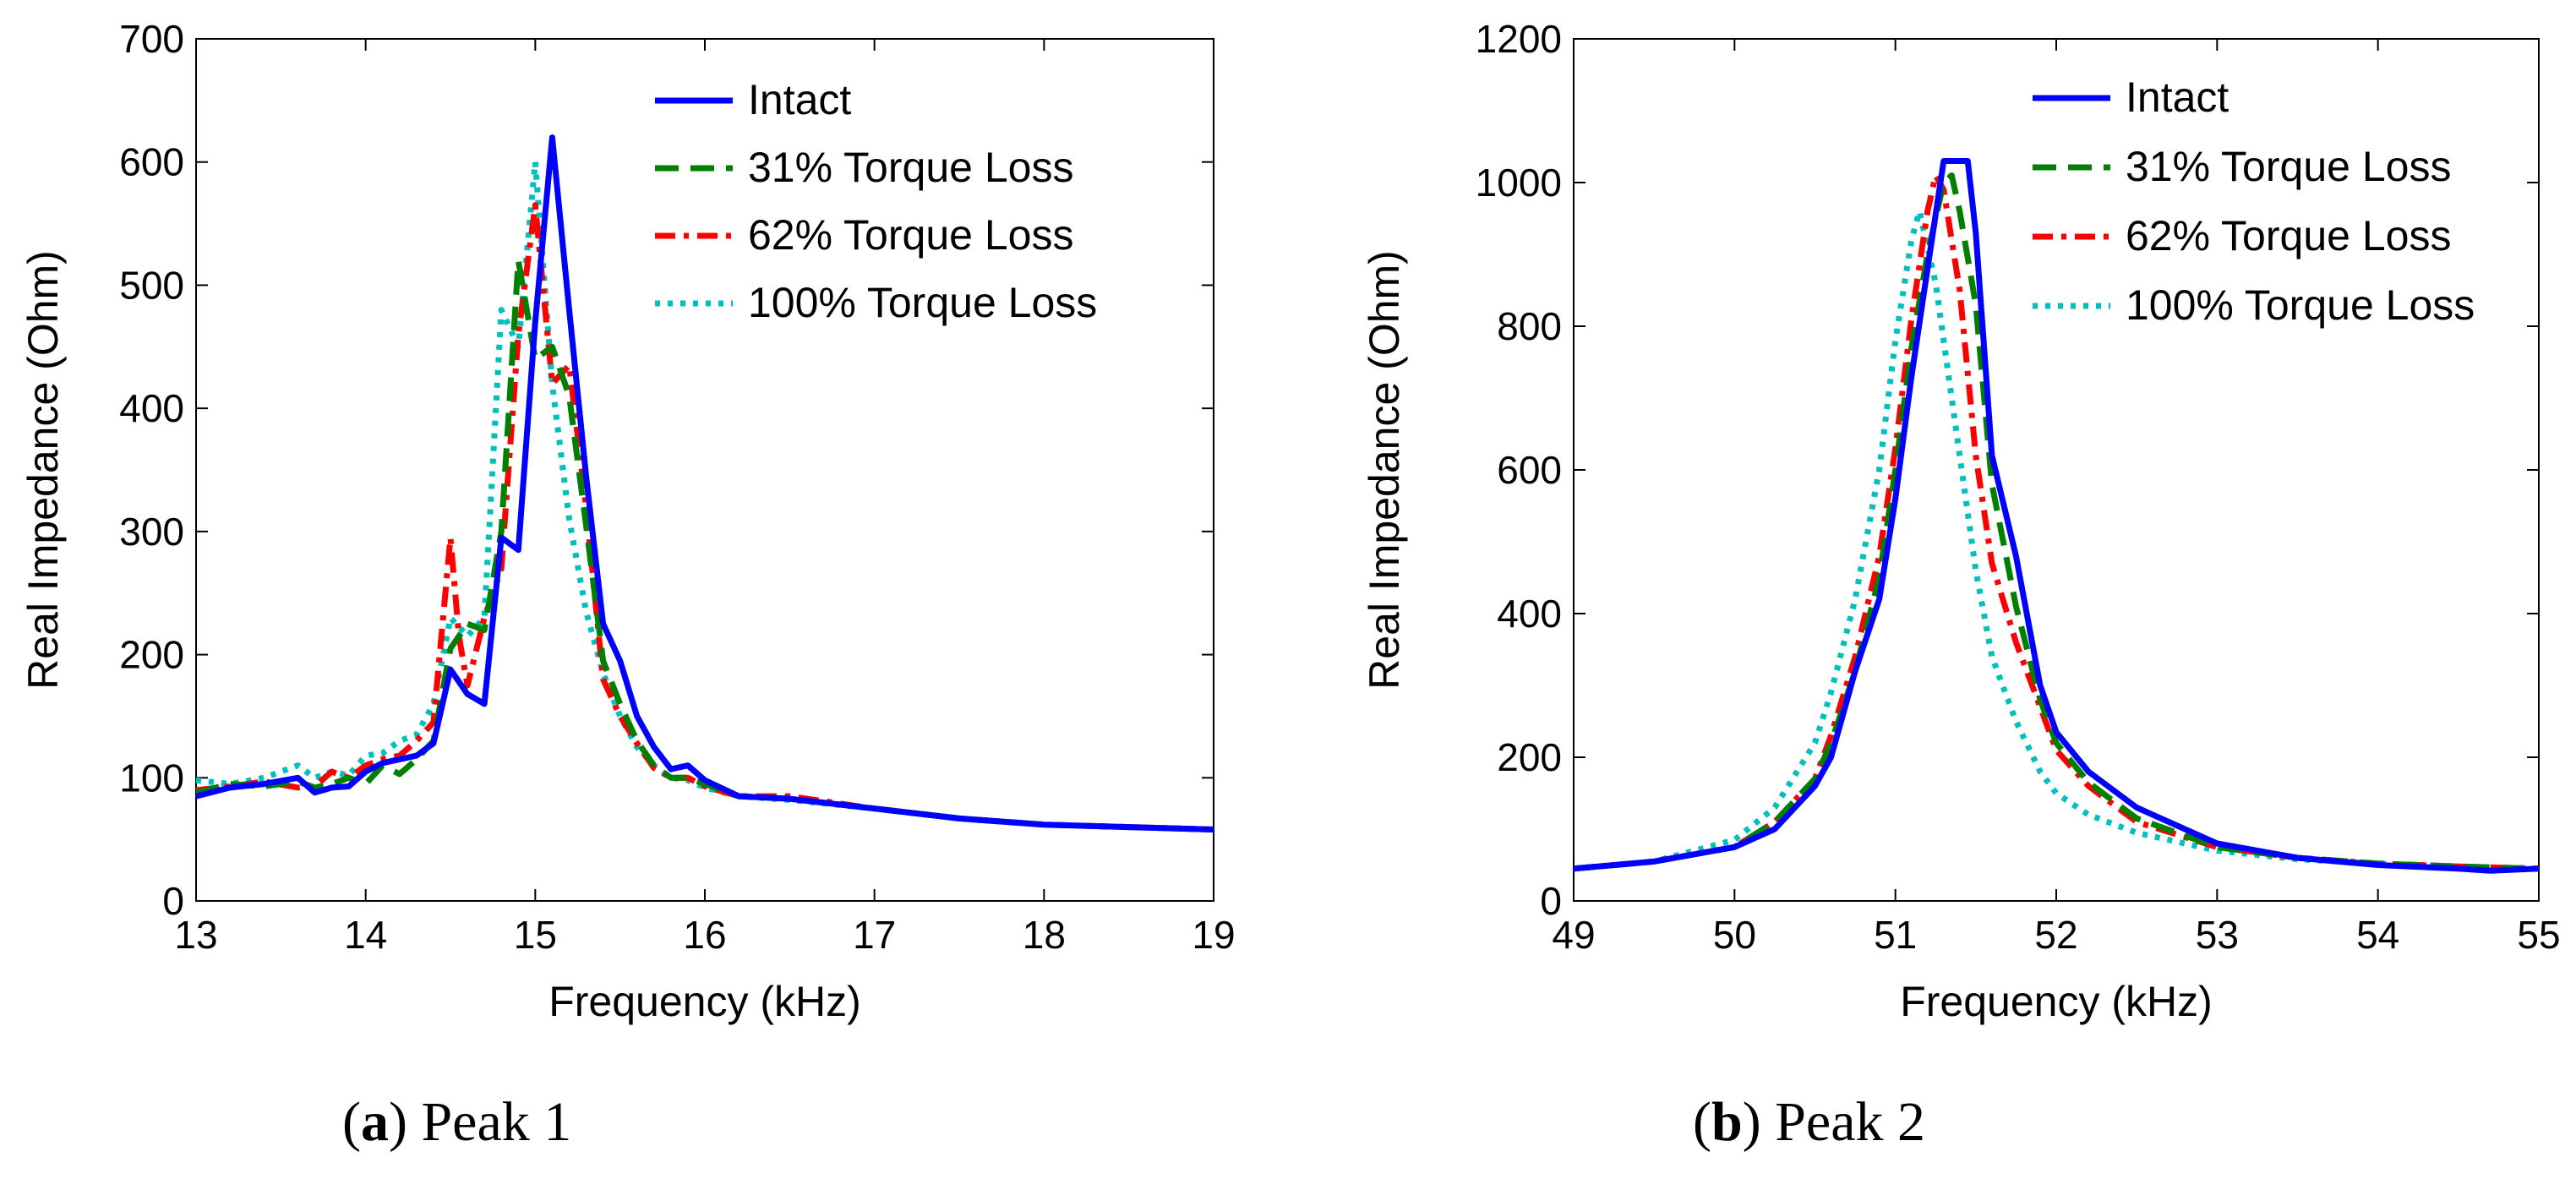 Image resolution: width=2576 pixels, height=1179 pixels. I want to click on x-tick-label-b: 51, so click(1895, 935).